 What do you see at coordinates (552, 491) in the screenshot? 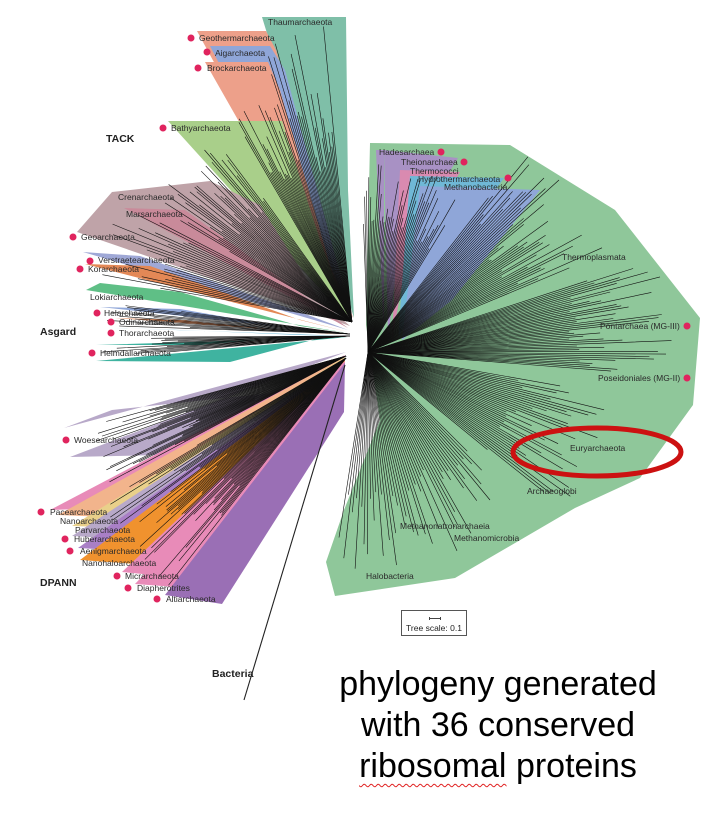
I see `clade-label-archaeoglobi: Archaeoglobi` at bounding box center [552, 491].